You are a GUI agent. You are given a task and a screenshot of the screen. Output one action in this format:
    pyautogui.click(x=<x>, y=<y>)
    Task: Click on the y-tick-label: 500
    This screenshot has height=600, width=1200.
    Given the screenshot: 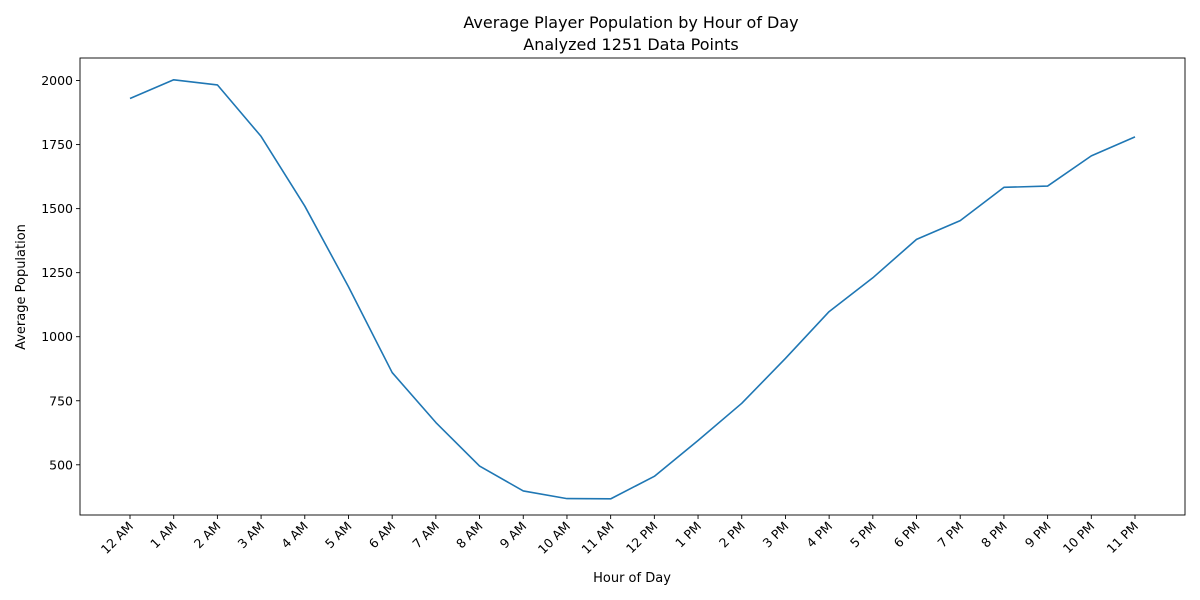 What is the action you would take?
    pyautogui.click(x=61, y=464)
    